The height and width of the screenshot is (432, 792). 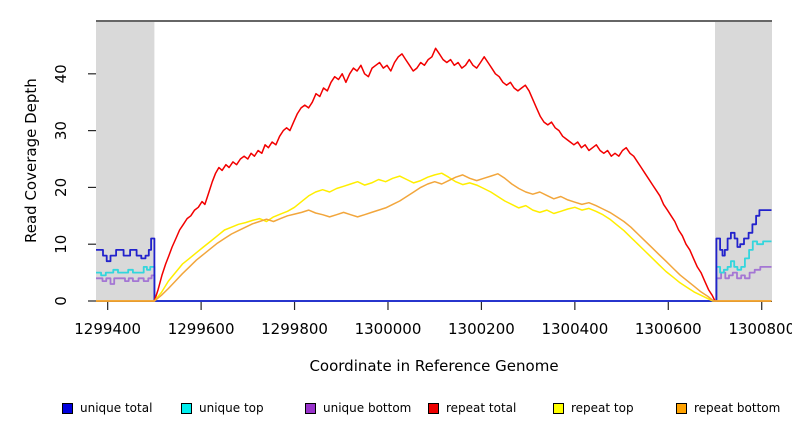 What do you see at coordinates (61, 130) in the screenshot?
I see `y-tick-label: 30` at bounding box center [61, 130].